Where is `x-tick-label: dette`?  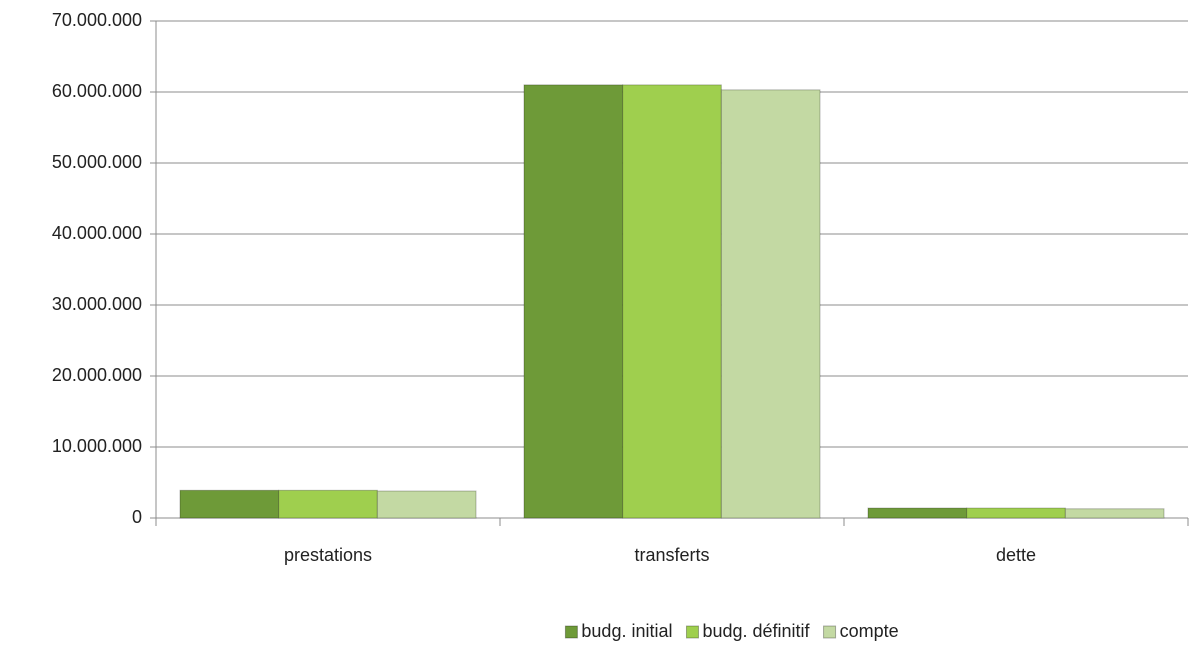 x-tick-label: dette is located at coordinates (1016, 555).